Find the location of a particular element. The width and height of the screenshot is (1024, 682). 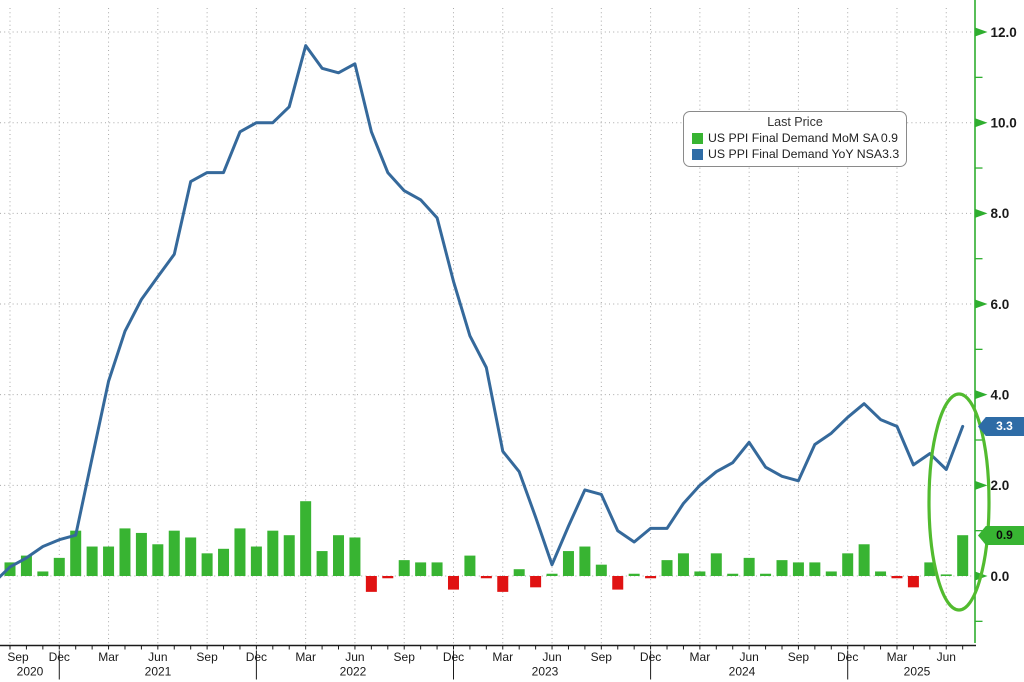

x-year-label: 2023 is located at coordinates (545, 672).